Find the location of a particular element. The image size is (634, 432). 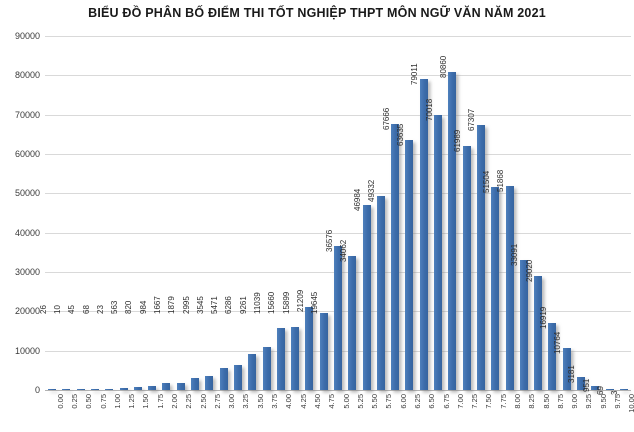

bar-value-label: 563 is located at coordinates (115, 307).